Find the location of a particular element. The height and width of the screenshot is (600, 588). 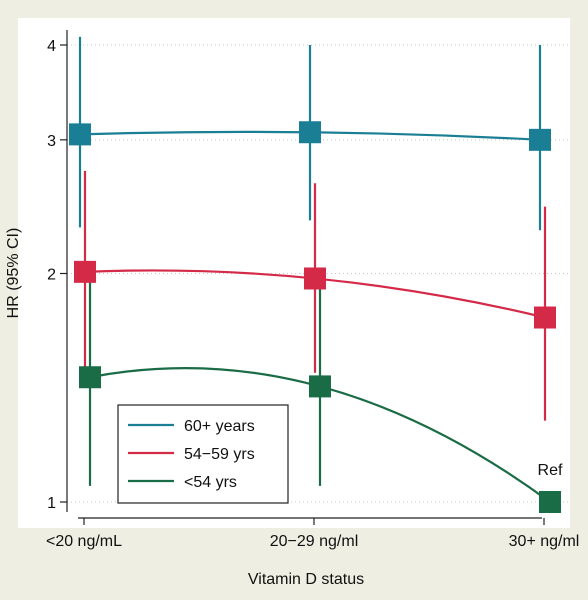

y-axis-title: HR (95% CI) is located at coordinates (13, 273).